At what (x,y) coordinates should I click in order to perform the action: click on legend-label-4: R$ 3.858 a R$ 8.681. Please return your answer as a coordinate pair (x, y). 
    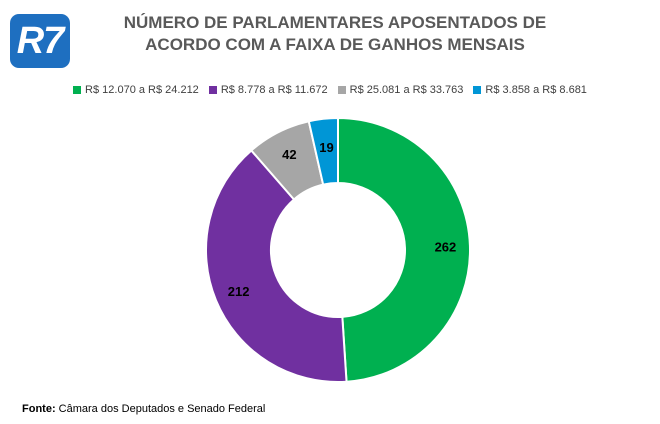
    Looking at the image, I should click on (536, 90).